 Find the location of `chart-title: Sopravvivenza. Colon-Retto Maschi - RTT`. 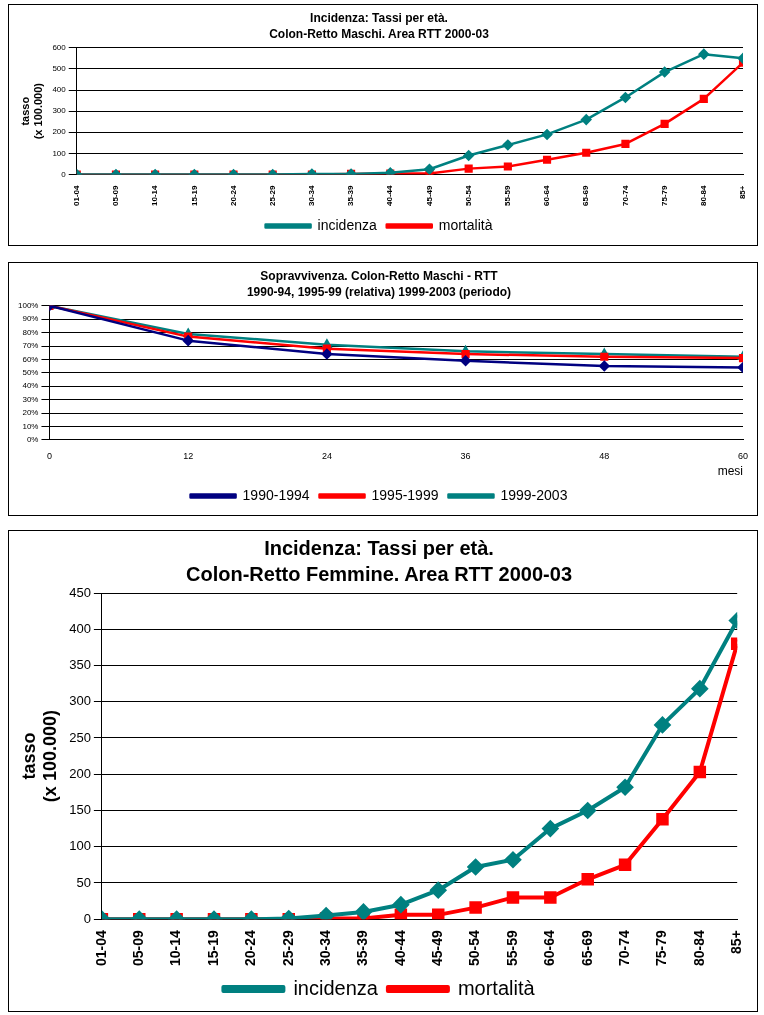

chart-title: Sopravvivenza. Colon-Retto Maschi - RTT is located at coordinates (379, 275).